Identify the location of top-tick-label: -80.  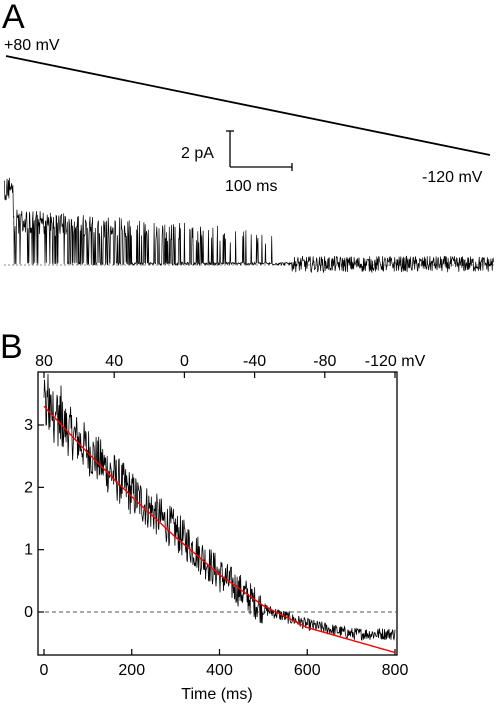
(324, 361).